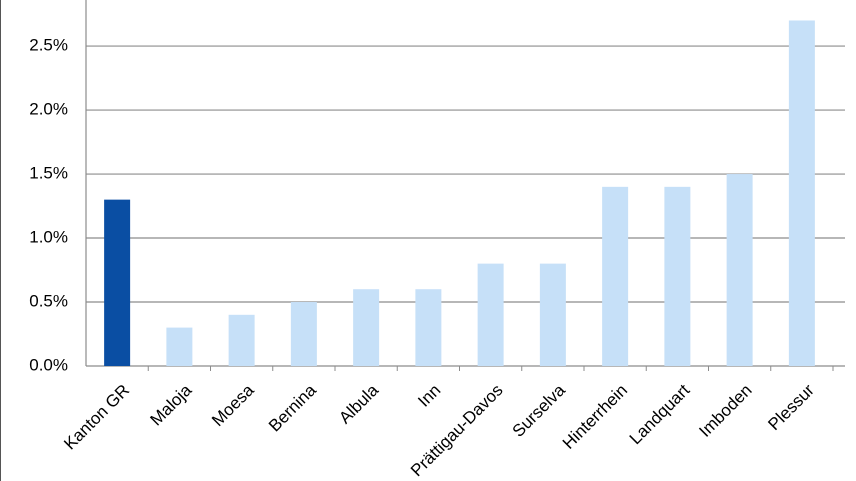  I want to click on y-tick-label: 2.0%, so click(48, 109).